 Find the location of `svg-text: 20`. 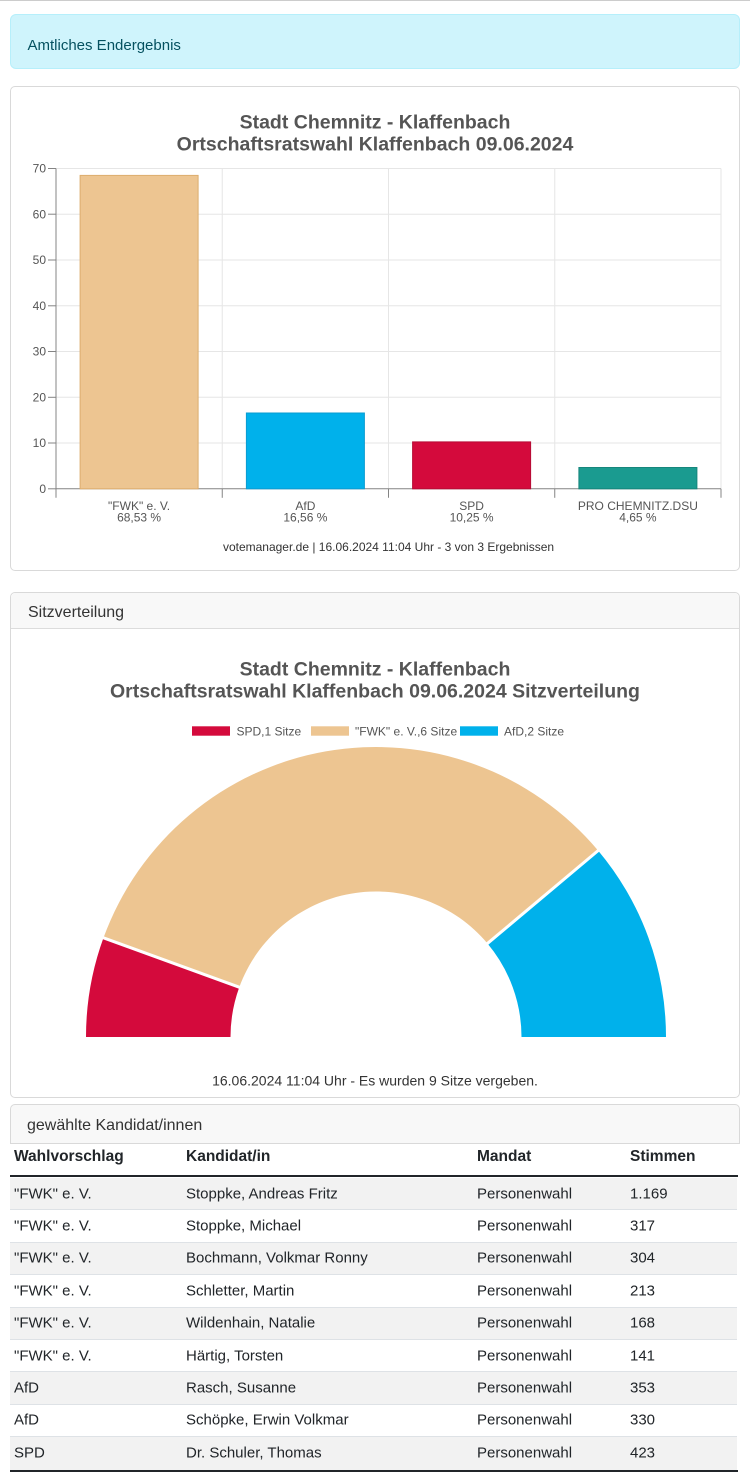

svg-text: 20 is located at coordinates (40, 398).